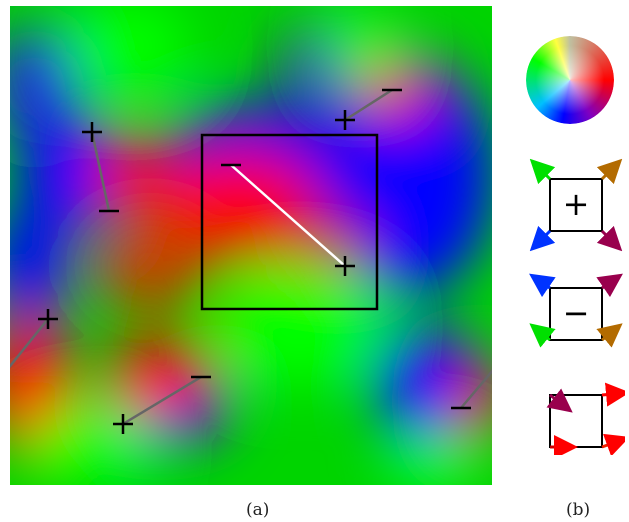 This screenshot has height=522, width=629. I want to click on plus-symbol: +, so click(576, 204).